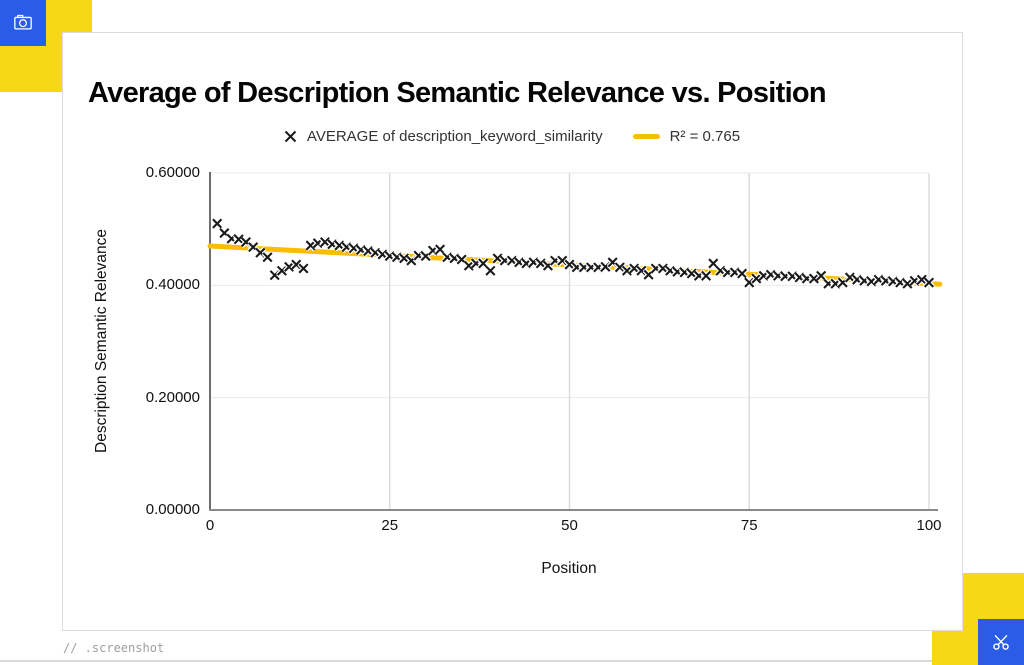  I want to click on scissors-button, so click(1001, 642).